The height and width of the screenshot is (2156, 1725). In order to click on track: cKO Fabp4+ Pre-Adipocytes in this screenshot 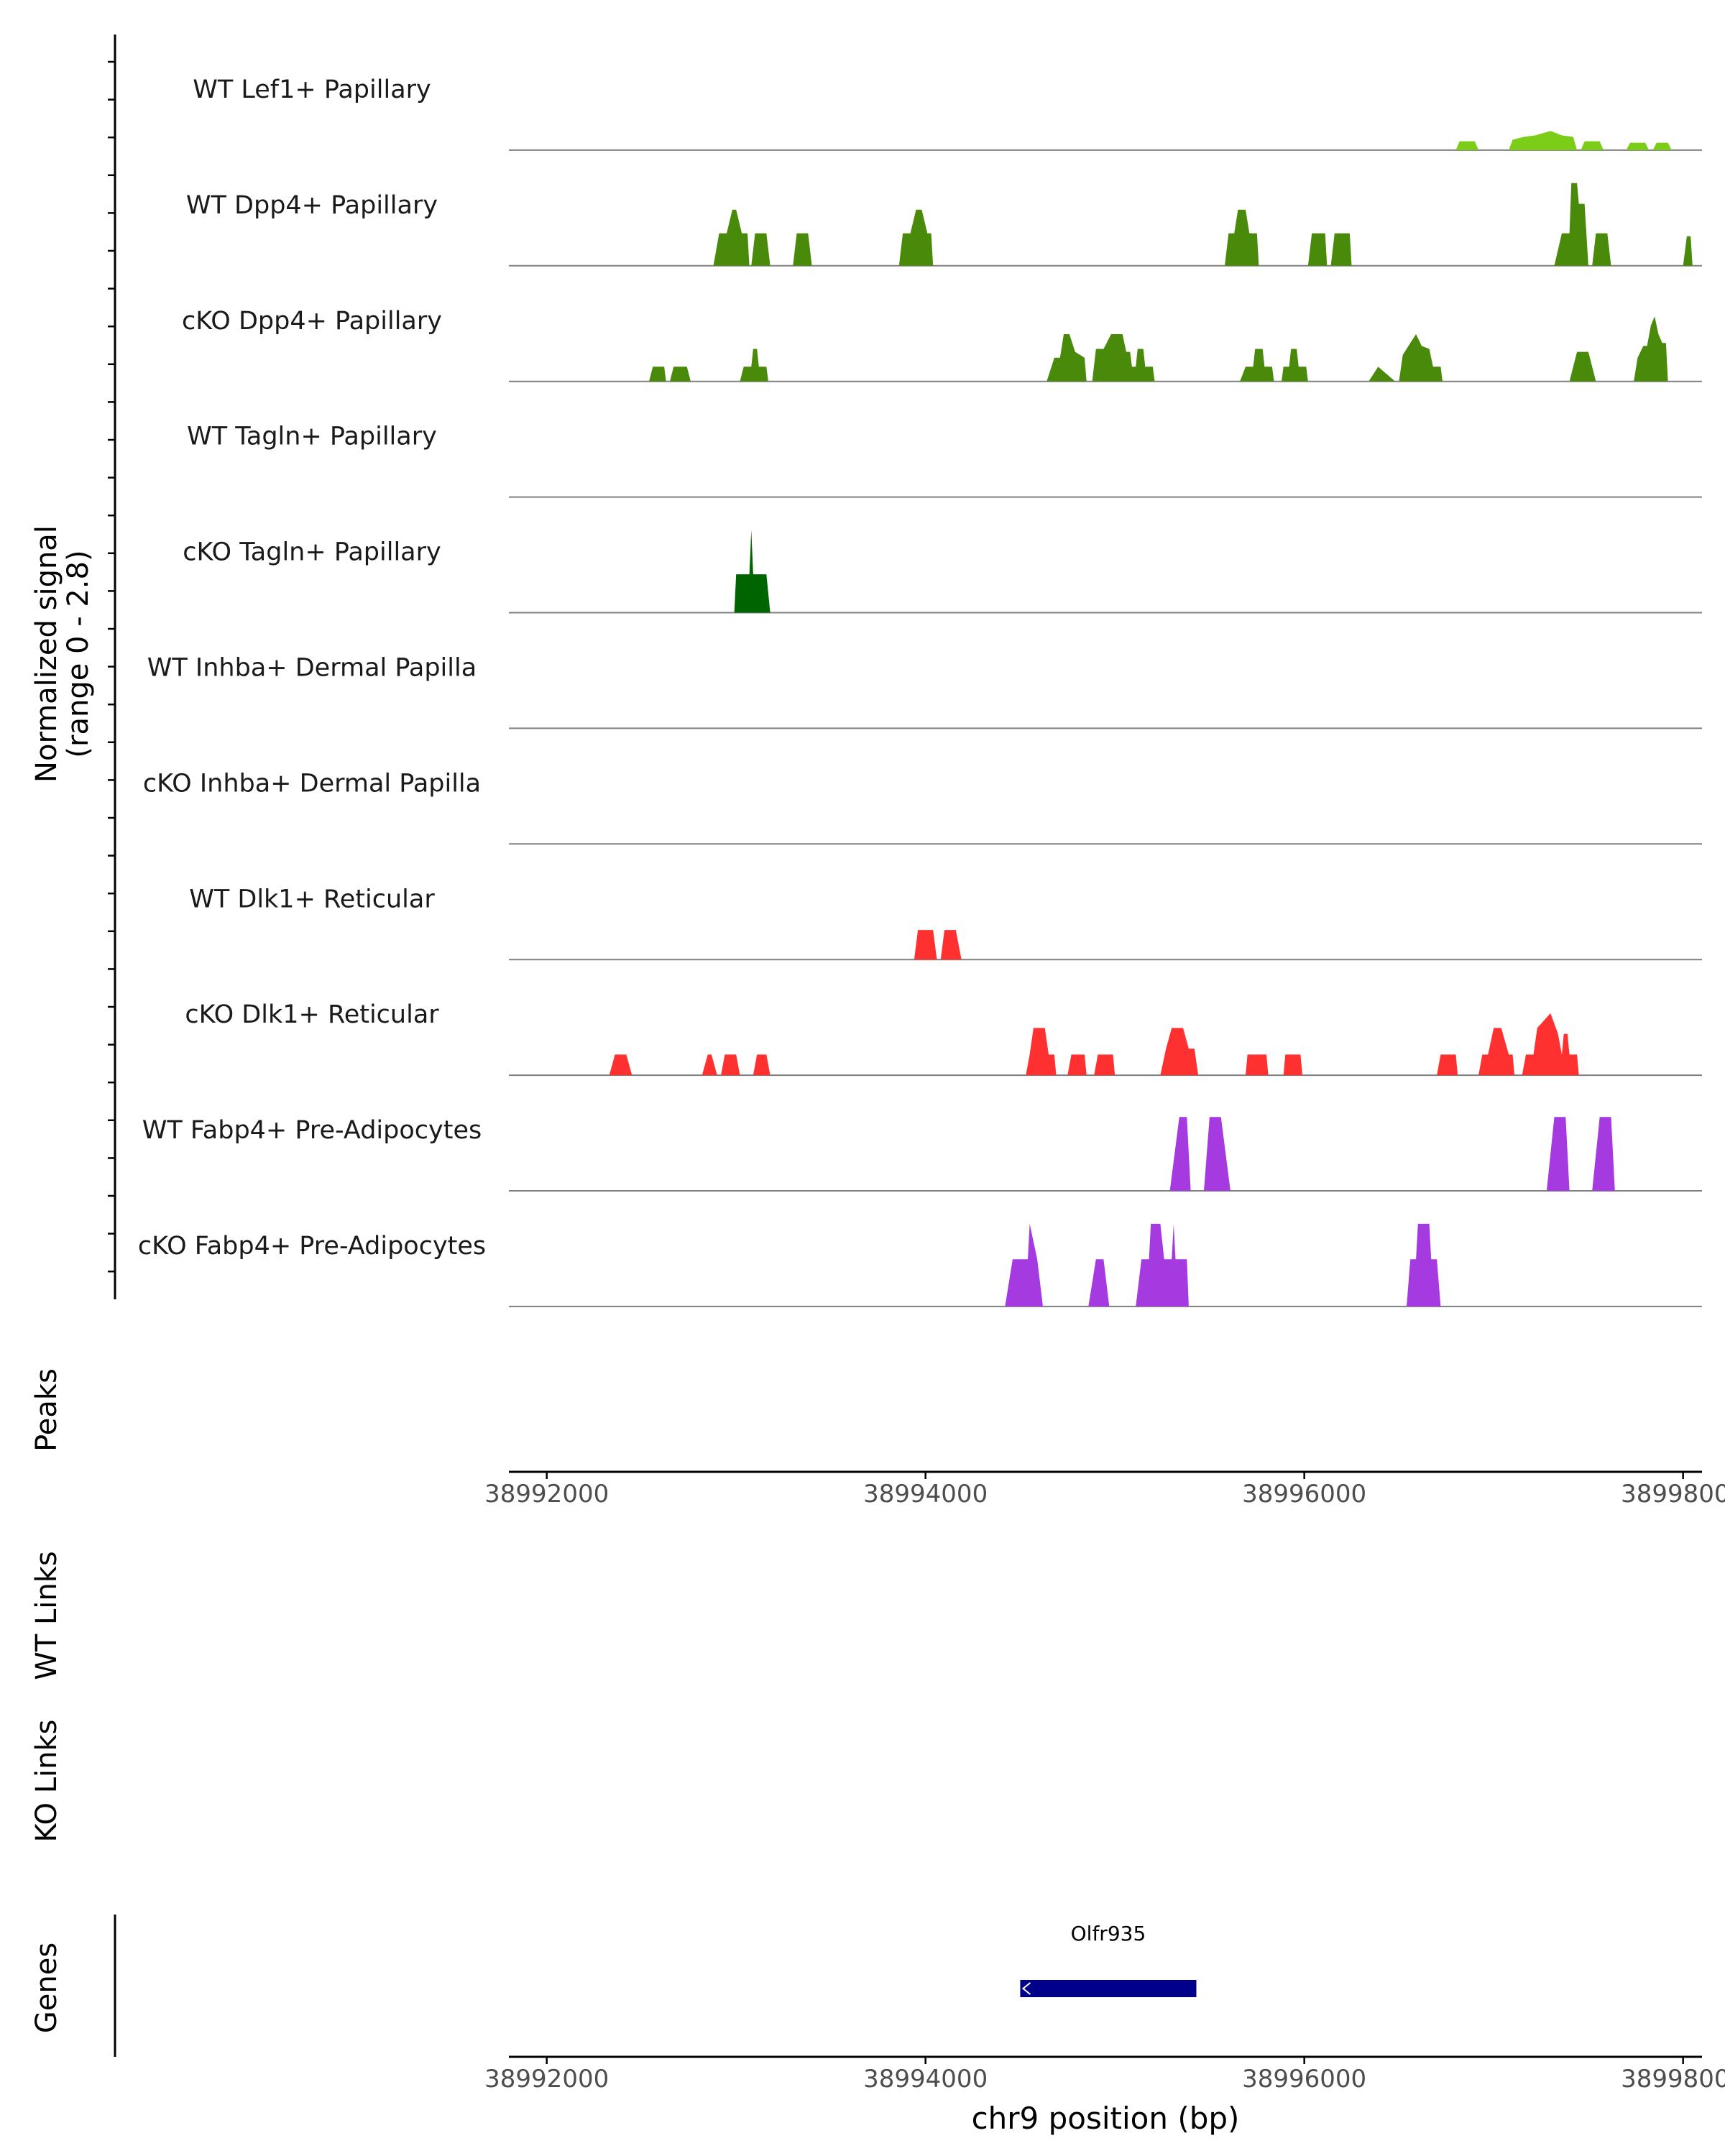, I will do `click(920, 1265)`.